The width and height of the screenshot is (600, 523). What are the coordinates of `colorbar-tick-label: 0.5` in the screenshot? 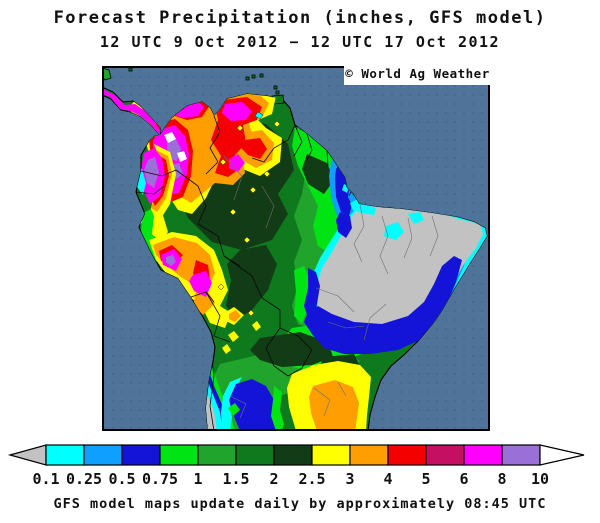 It's located at (121, 479).